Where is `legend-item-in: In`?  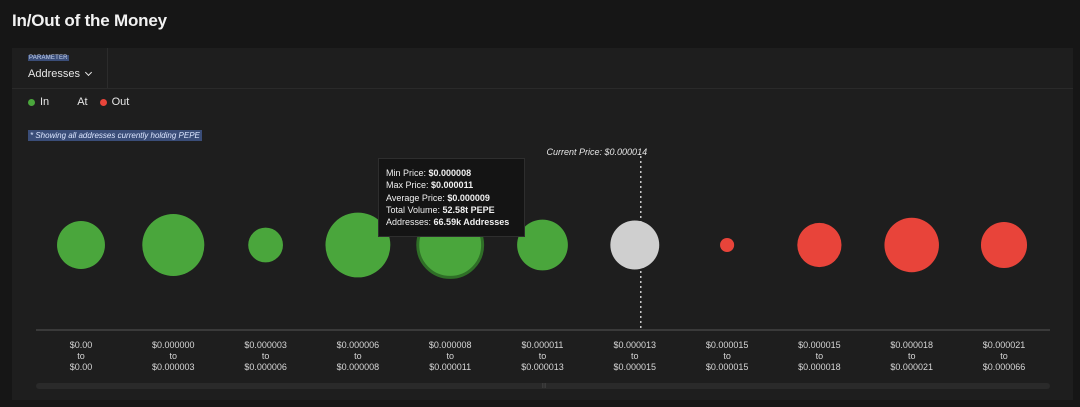
legend-item-in: In is located at coordinates (38, 102).